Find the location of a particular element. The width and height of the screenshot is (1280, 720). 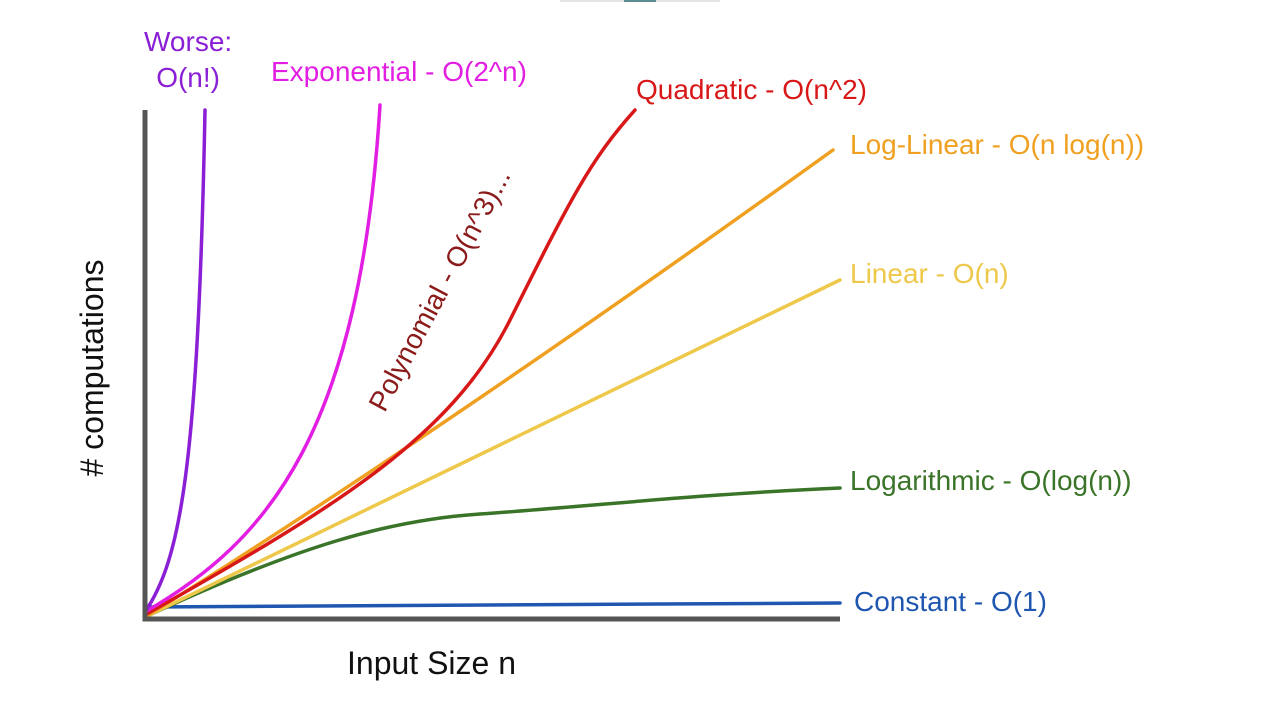

label-factorial: Worse: O(n!) is located at coordinates (188, 60).